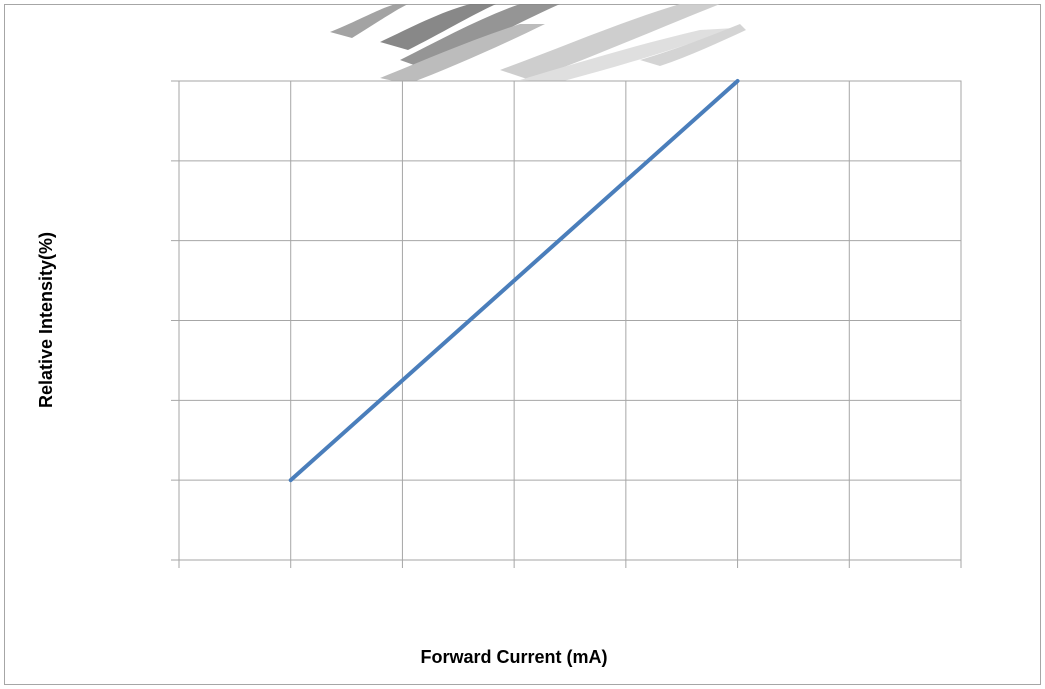 The width and height of the screenshot is (1045, 689). I want to click on y-axis-title: Relative Intensity(%), so click(46, 320).